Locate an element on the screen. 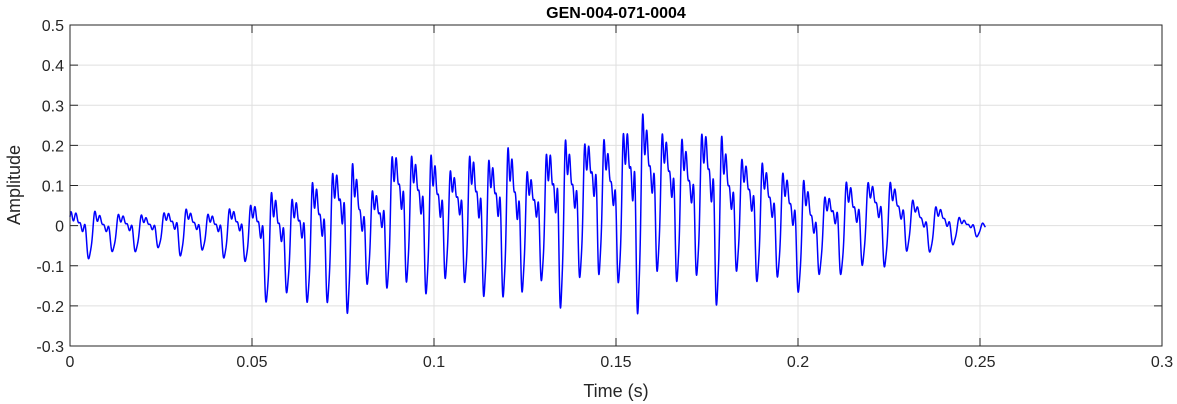  y-tick-label: -0.3 is located at coordinates (50, 347).